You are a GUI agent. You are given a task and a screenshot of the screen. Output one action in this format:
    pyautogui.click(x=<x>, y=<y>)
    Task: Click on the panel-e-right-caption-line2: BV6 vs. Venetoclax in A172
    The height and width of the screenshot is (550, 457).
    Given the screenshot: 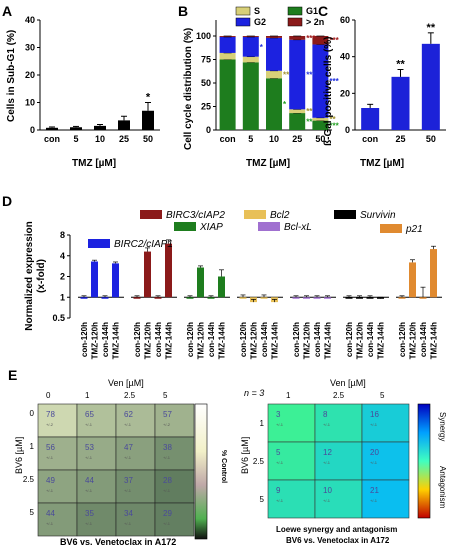 What is the action you would take?
    pyautogui.click(x=338, y=540)
    